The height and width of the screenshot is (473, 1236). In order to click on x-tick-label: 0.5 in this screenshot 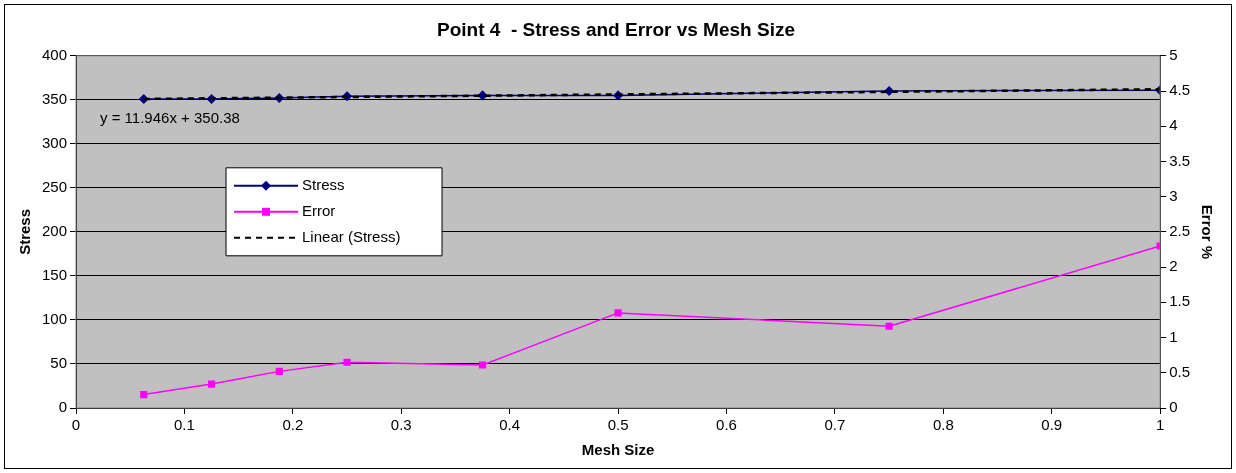, I will do `click(618, 425)`.